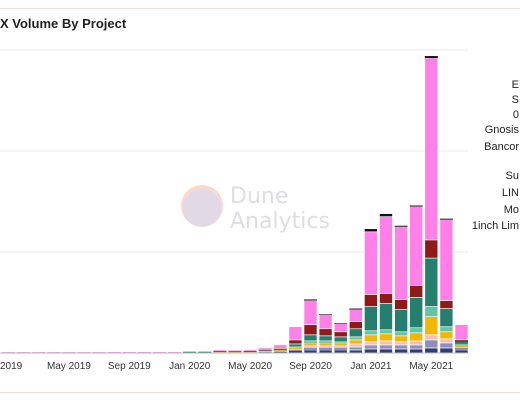 This screenshot has width=520, height=400. What do you see at coordinates (129, 352) in the screenshot?
I see `bar-segment-2019-09-pink` at bounding box center [129, 352].